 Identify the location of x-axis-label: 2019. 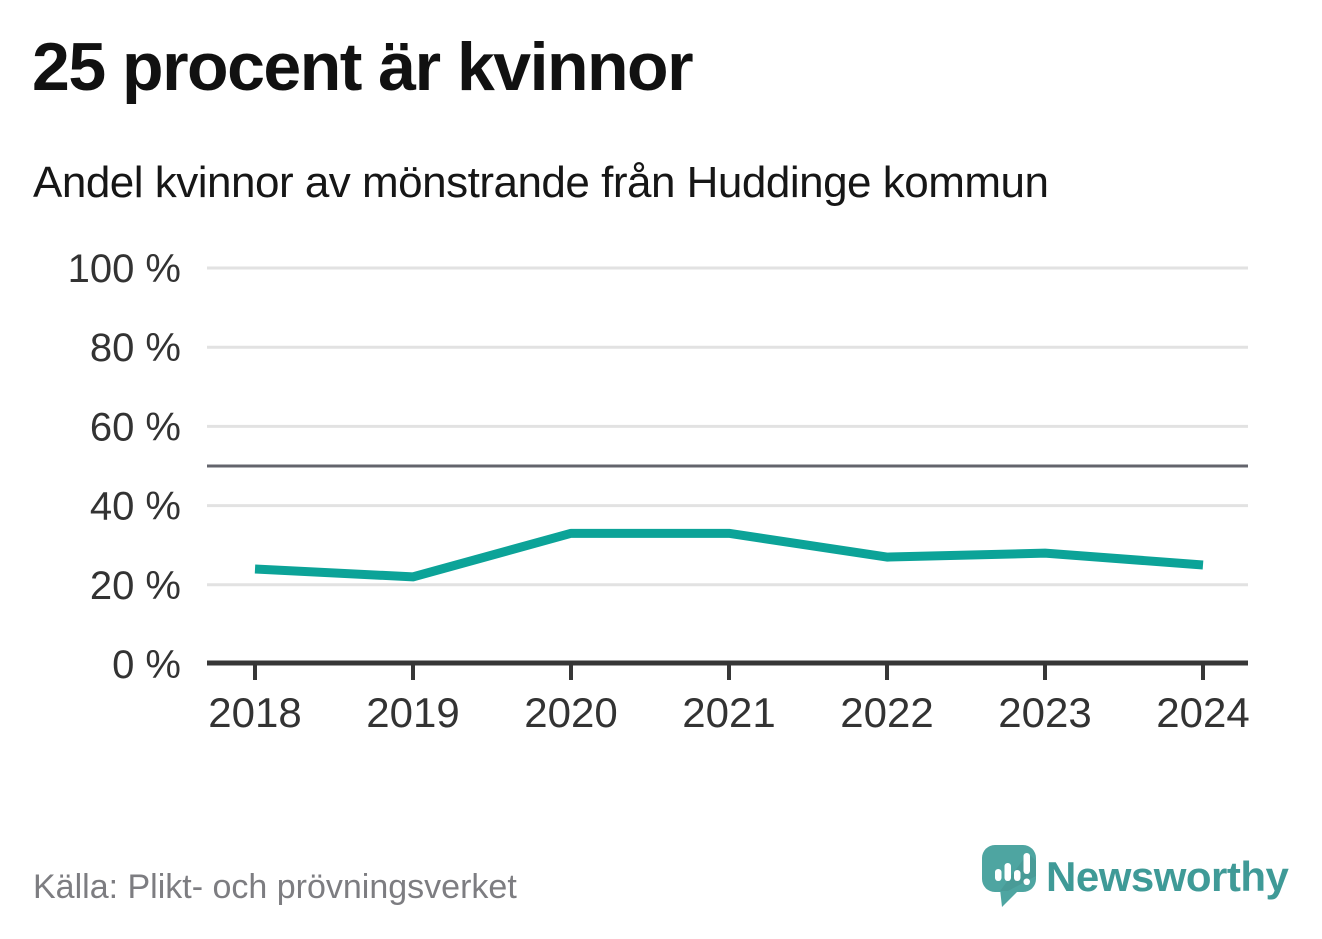
(412, 712).